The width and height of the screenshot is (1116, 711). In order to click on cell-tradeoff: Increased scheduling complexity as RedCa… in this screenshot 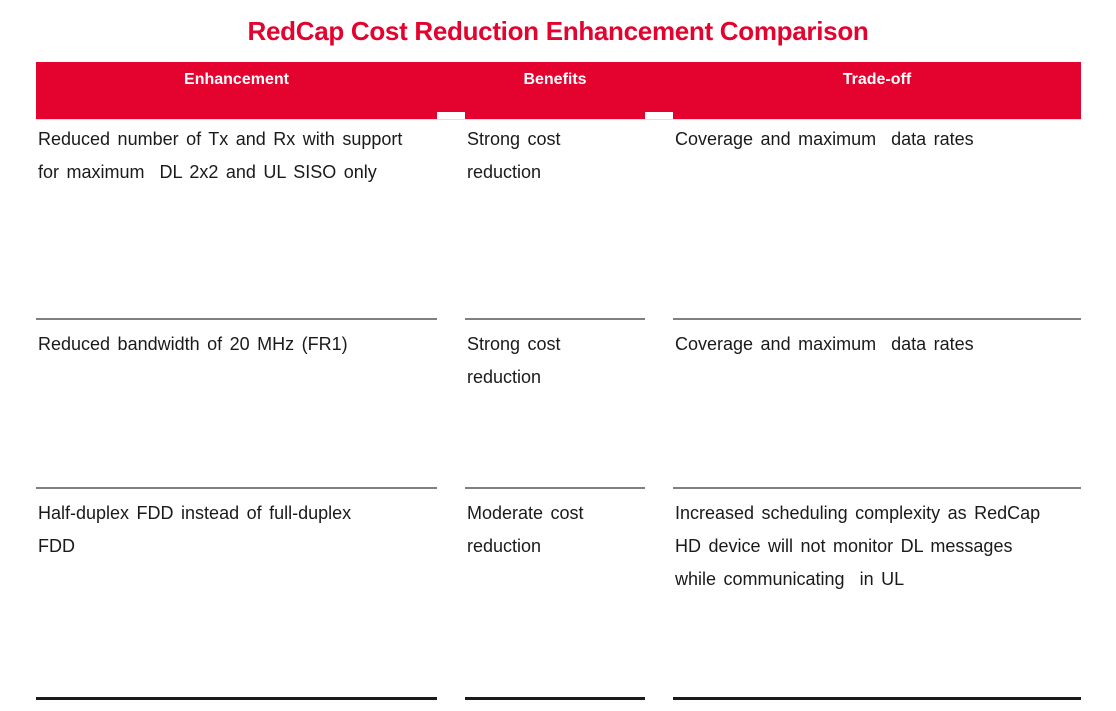, I will do `click(877, 592)`.